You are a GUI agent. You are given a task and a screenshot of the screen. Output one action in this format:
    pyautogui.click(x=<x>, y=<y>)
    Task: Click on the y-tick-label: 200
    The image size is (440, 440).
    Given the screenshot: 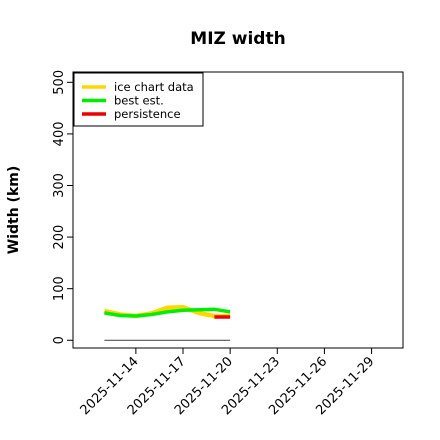 What is the action you would take?
    pyautogui.click(x=59, y=237)
    